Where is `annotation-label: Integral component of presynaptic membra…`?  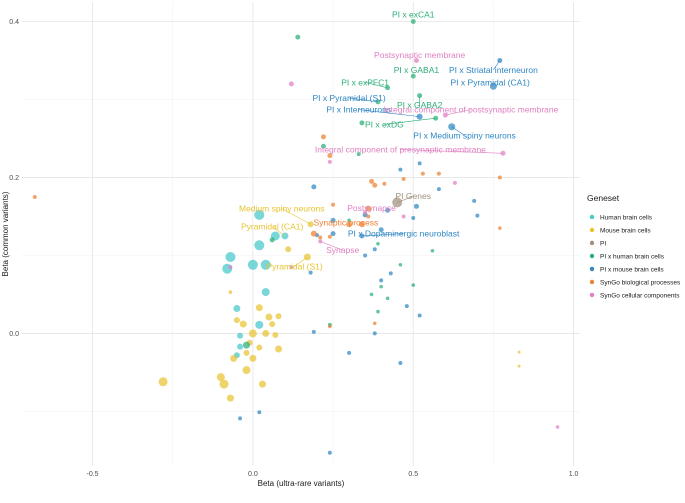 annotation-label: Integral component of presynaptic membra… is located at coordinates (400, 149).